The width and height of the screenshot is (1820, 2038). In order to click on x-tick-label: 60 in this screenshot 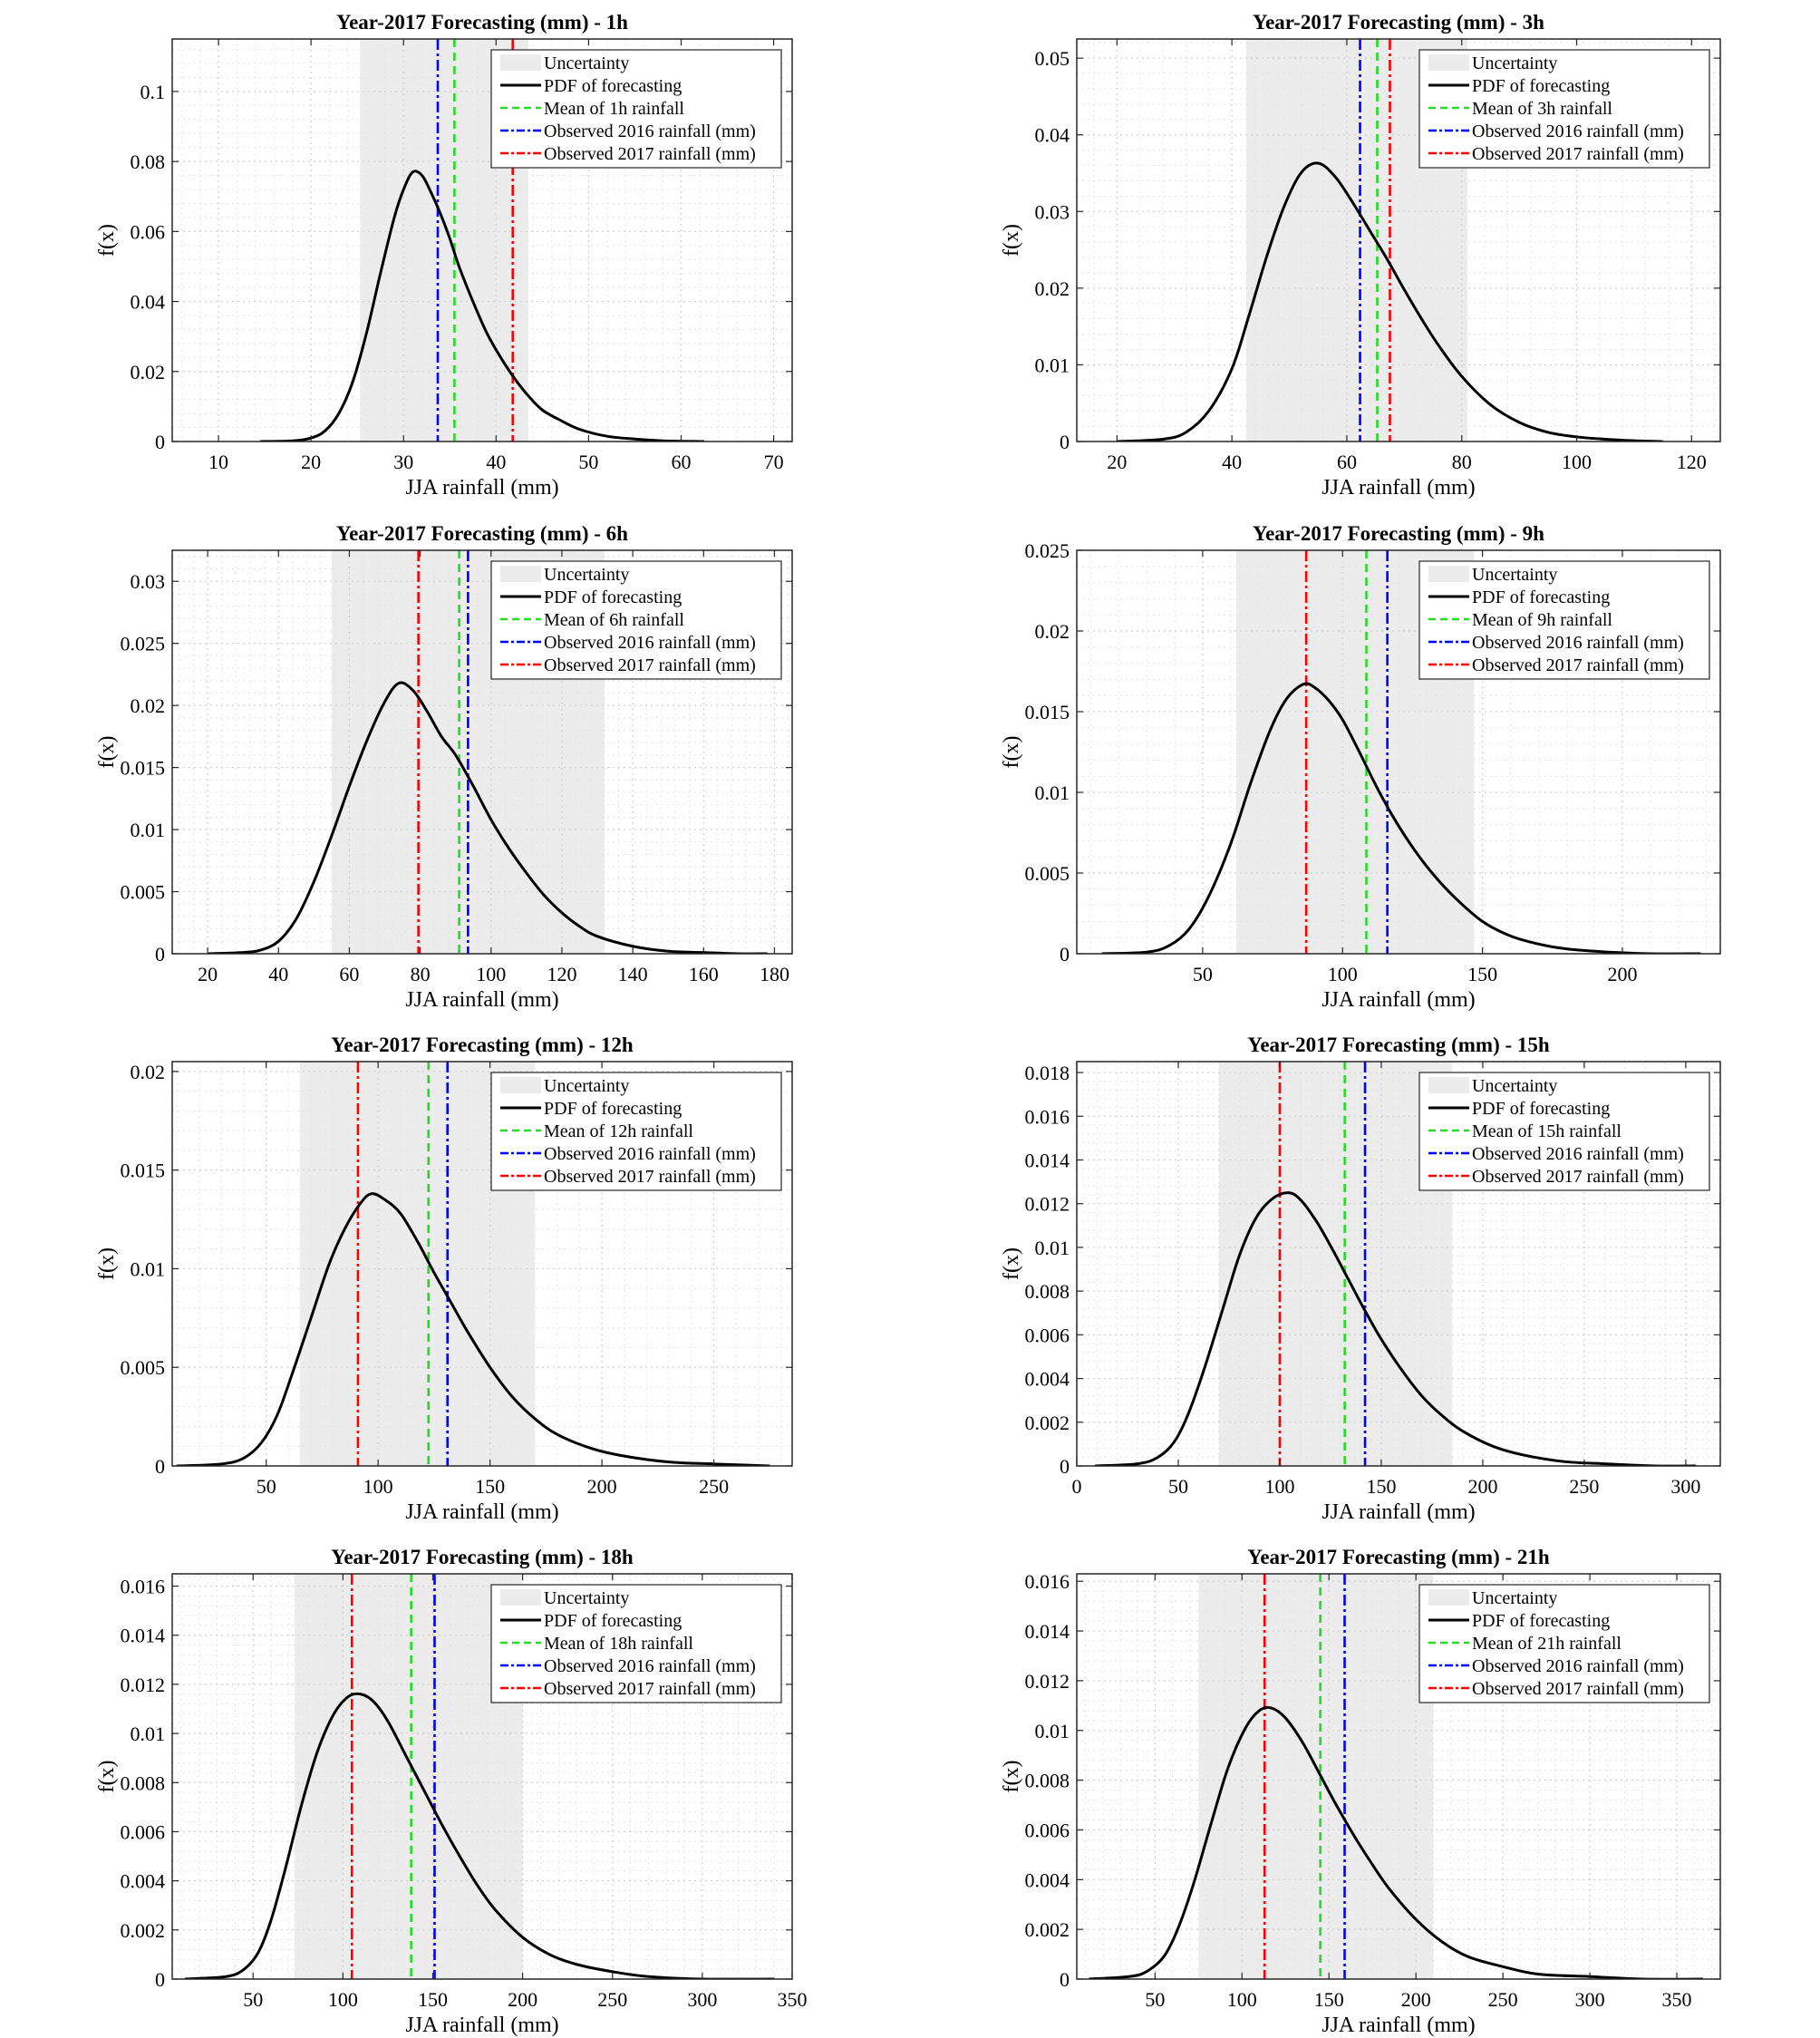, I will do `click(349, 974)`.